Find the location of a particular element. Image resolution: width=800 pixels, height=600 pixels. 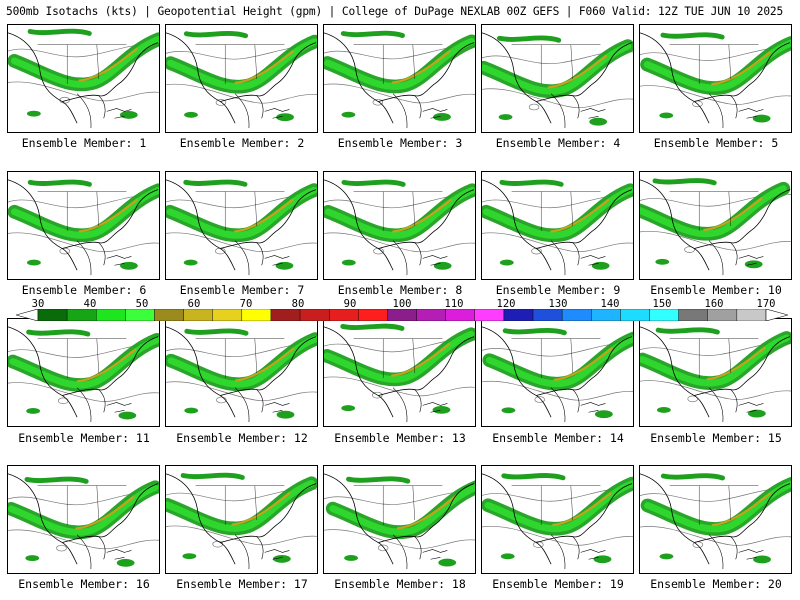

colorbar-tick-label: 40 is located at coordinates (90, 304).